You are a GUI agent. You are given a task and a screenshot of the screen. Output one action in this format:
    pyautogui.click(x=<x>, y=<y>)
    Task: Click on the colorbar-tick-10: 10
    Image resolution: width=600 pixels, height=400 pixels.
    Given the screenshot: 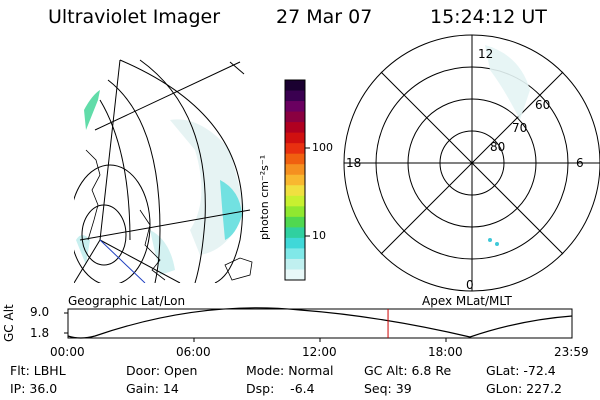 What is the action you would take?
    pyautogui.click(x=319, y=235)
    